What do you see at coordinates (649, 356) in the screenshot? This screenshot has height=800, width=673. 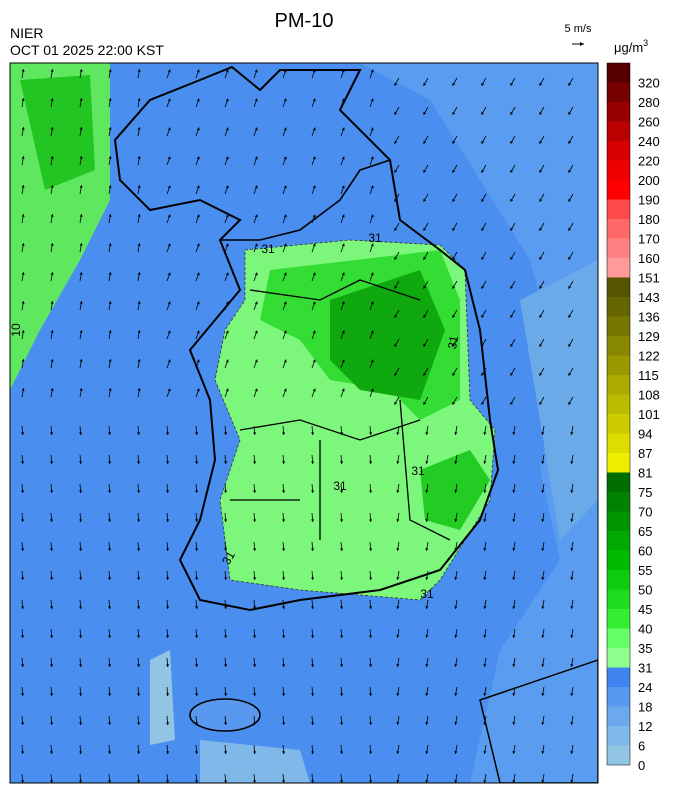 I see `colorbar-label: 122` at bounding box center [649, 356].